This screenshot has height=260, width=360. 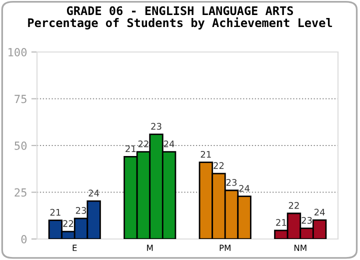 What do you see at coordinates (17, 52) in the screenshot?
I see `y-tick-label: 100` at bounding box center [17, 52].